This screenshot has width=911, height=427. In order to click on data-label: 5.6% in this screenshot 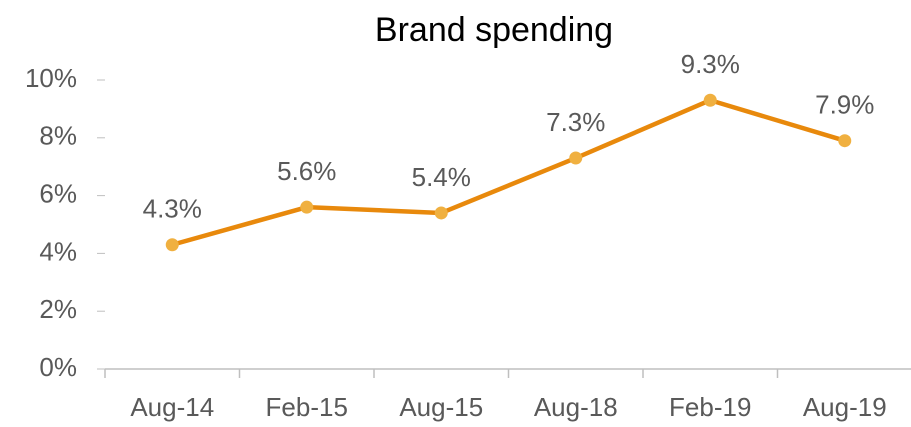, I will do `click(306, 171)`.